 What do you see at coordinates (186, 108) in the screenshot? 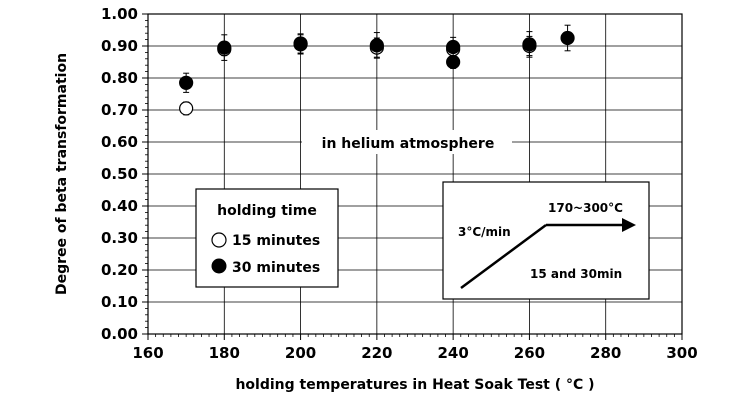
I see `data-point-15-minutes` at bounding box center [186, 108].